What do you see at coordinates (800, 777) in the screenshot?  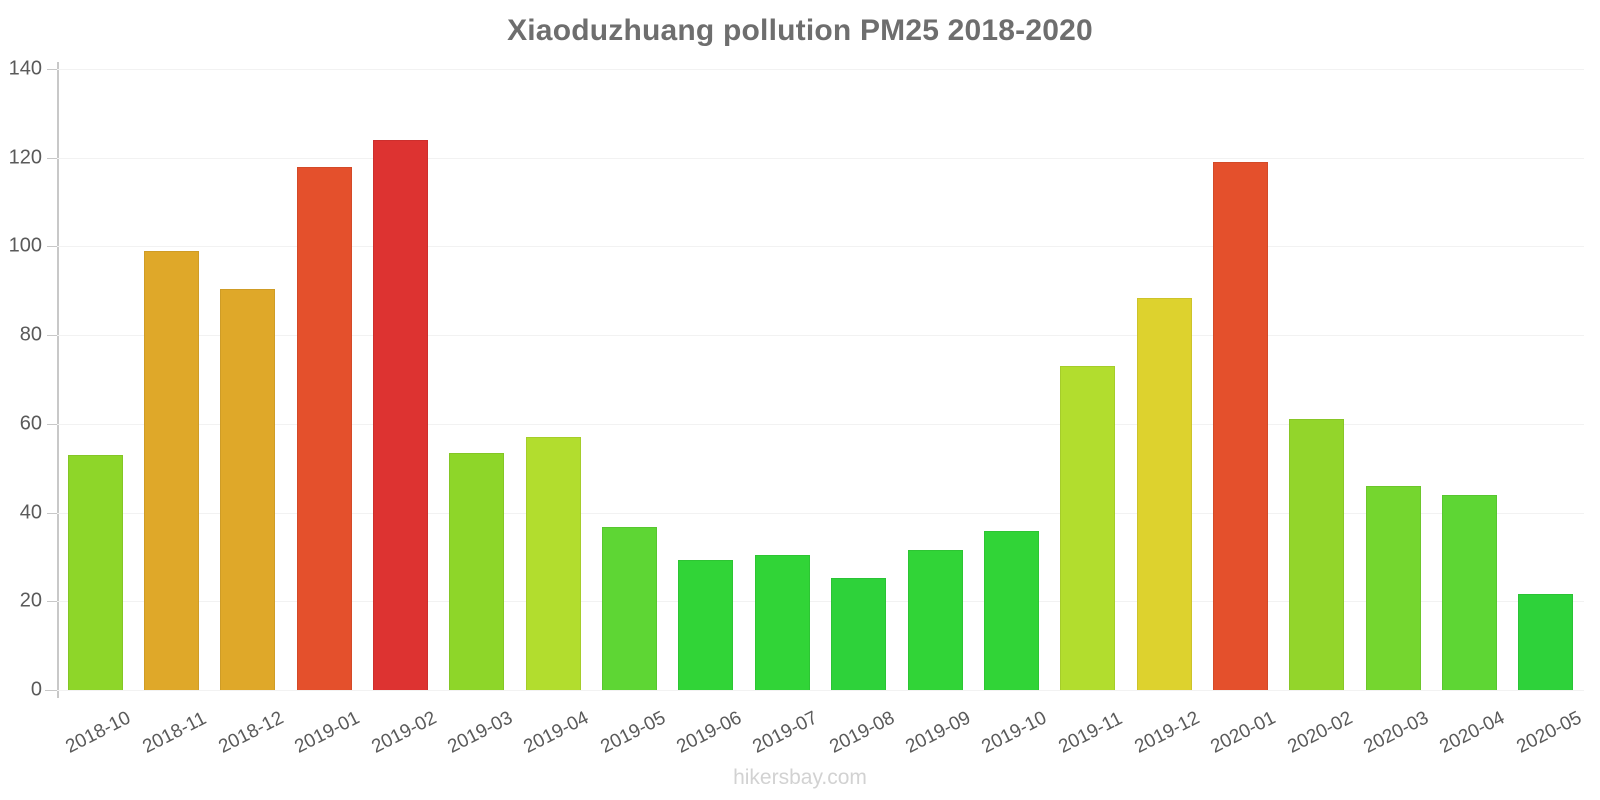 I see `footer-credit: hikersbay.com` at bounding box center [800, 777].